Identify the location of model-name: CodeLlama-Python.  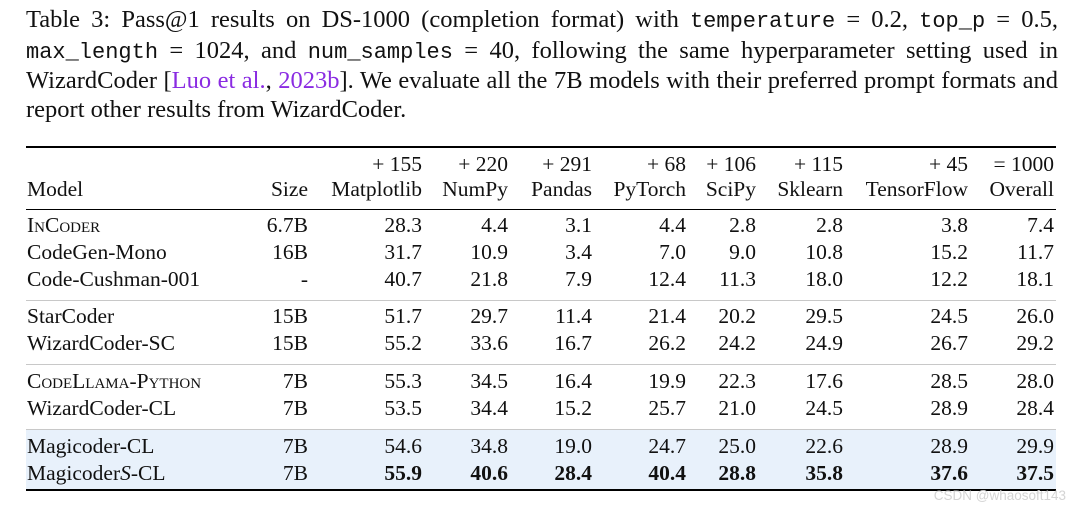
(114, 381).